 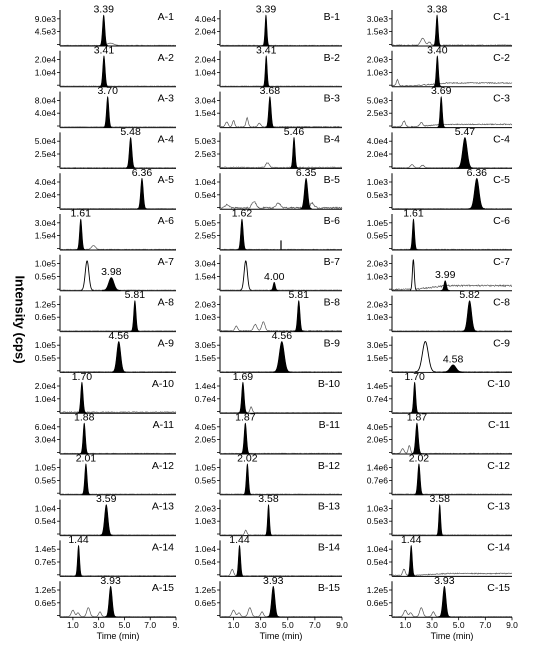 I want to click on y-tick-label: 0.5e5, so click(x=46, y=358).